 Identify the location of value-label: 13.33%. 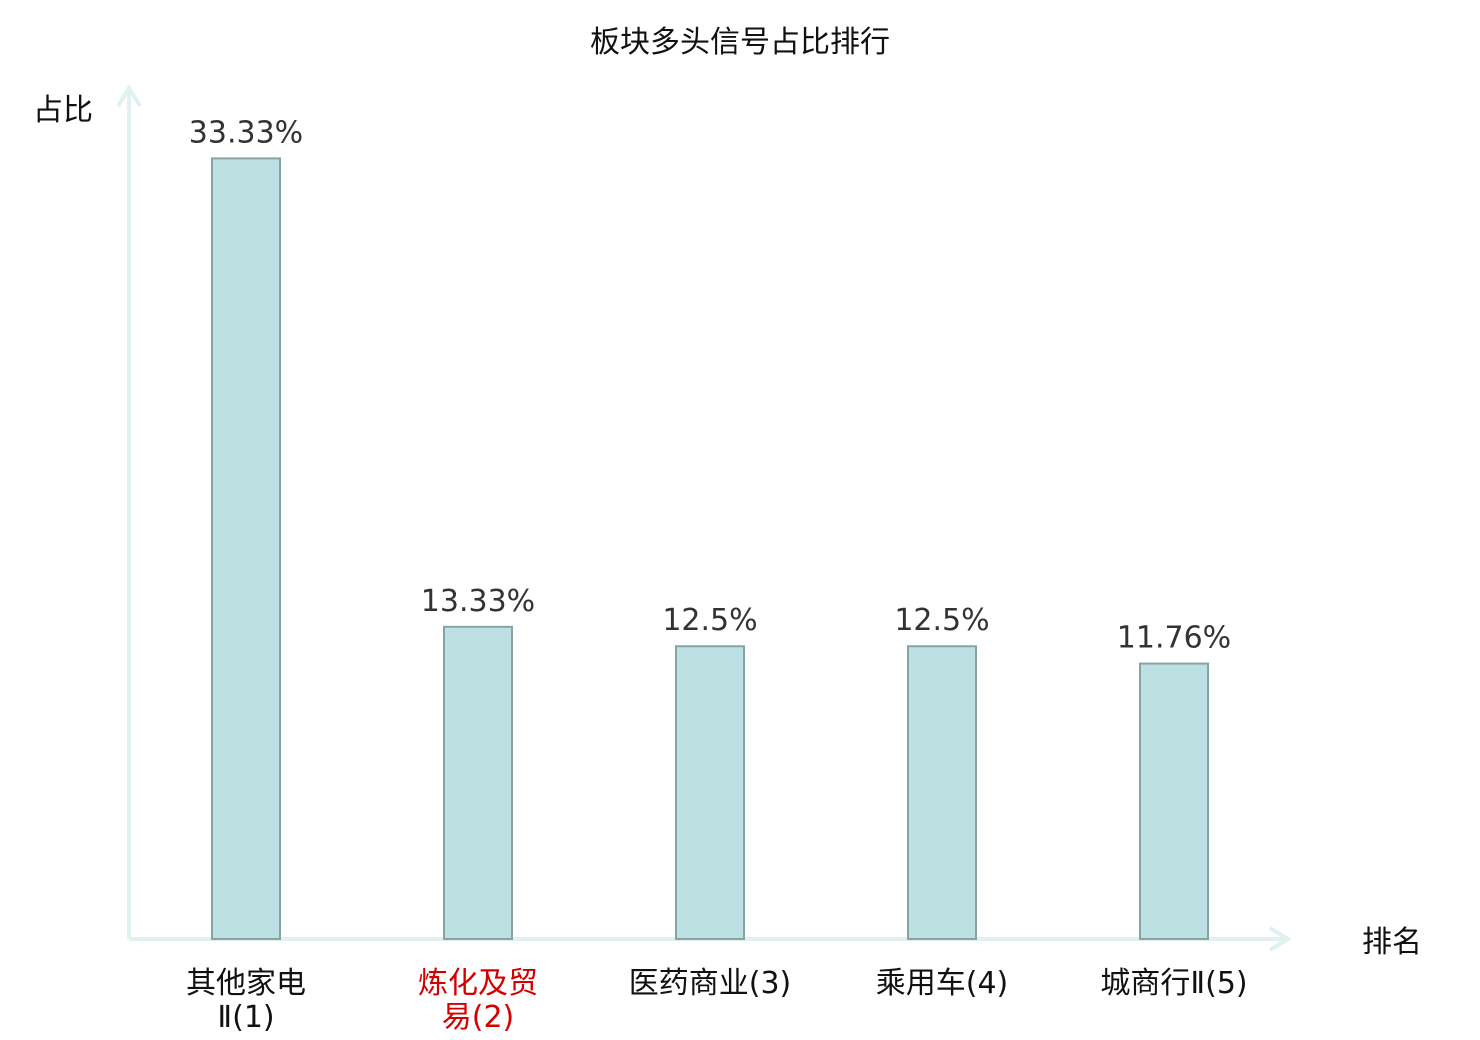
(478, 601).